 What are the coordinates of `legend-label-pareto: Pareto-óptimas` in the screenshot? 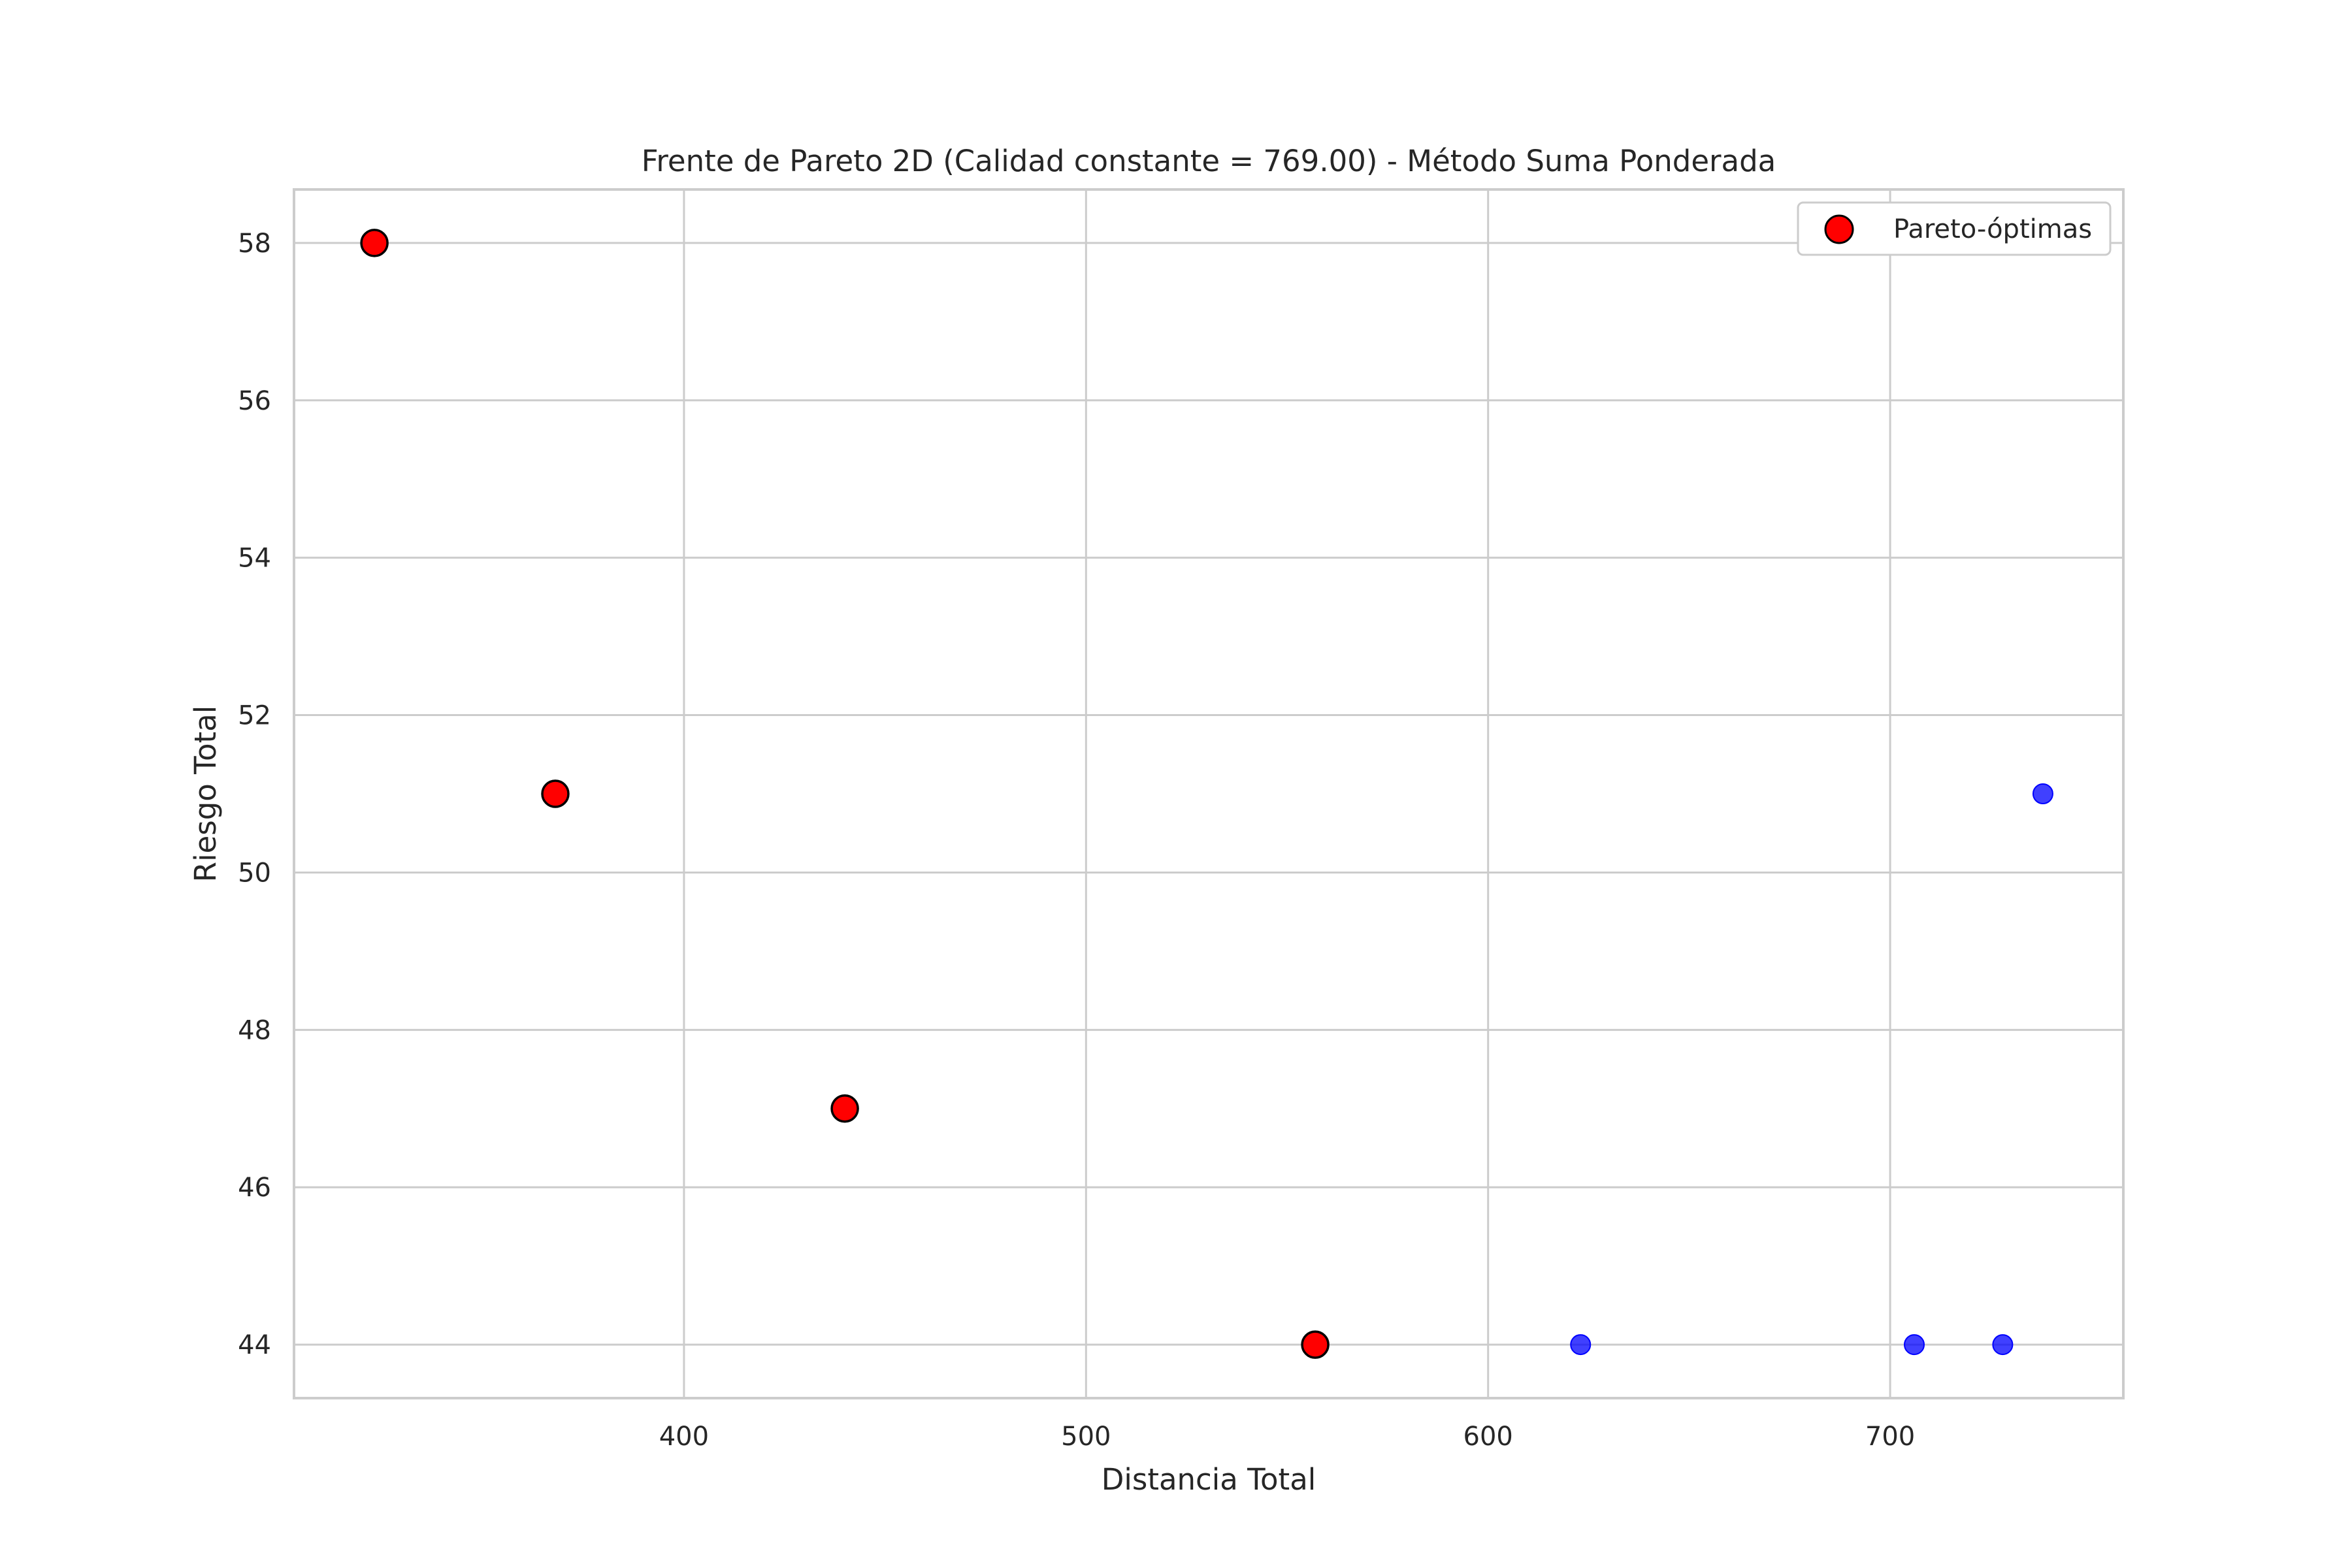 It's located at (1992, 229).